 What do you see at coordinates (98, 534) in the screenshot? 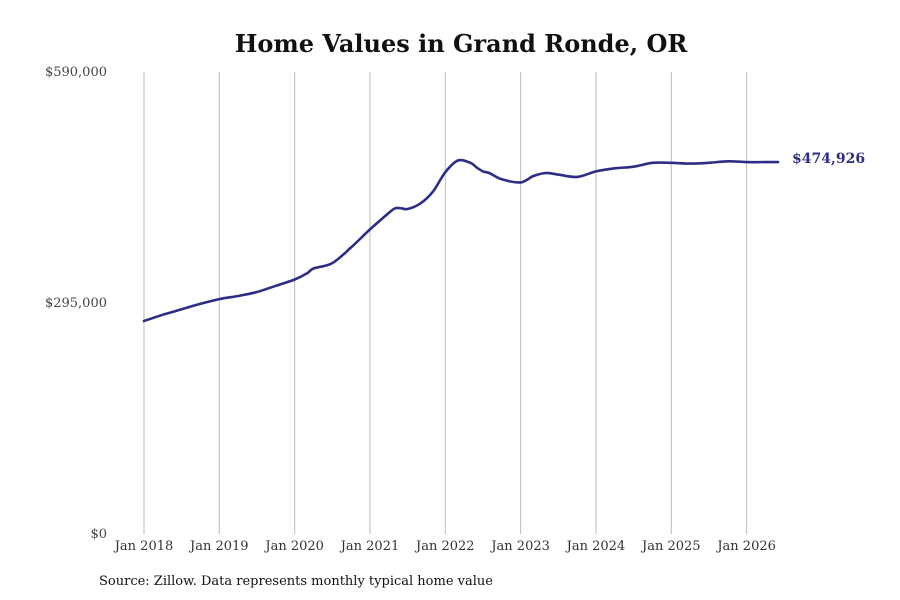
I see `y-tick-label: $0` at bounding box center [98, 534].